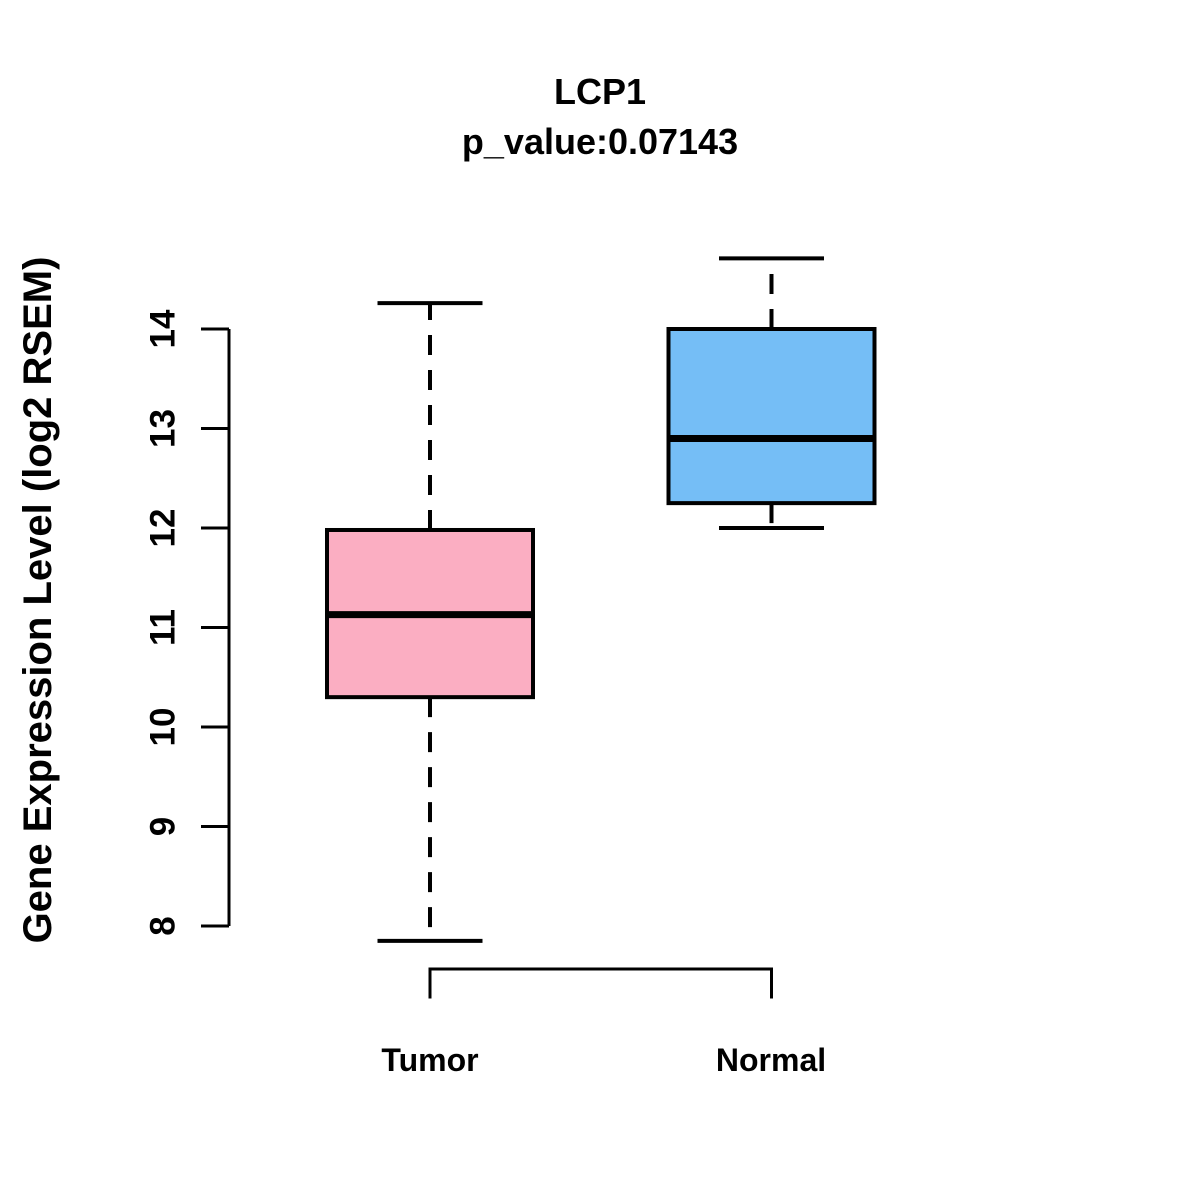 Image resolution: width=1200 pixels, height=1200 pixels. I want to click on y-tick-label: 12, so click(162, 528).